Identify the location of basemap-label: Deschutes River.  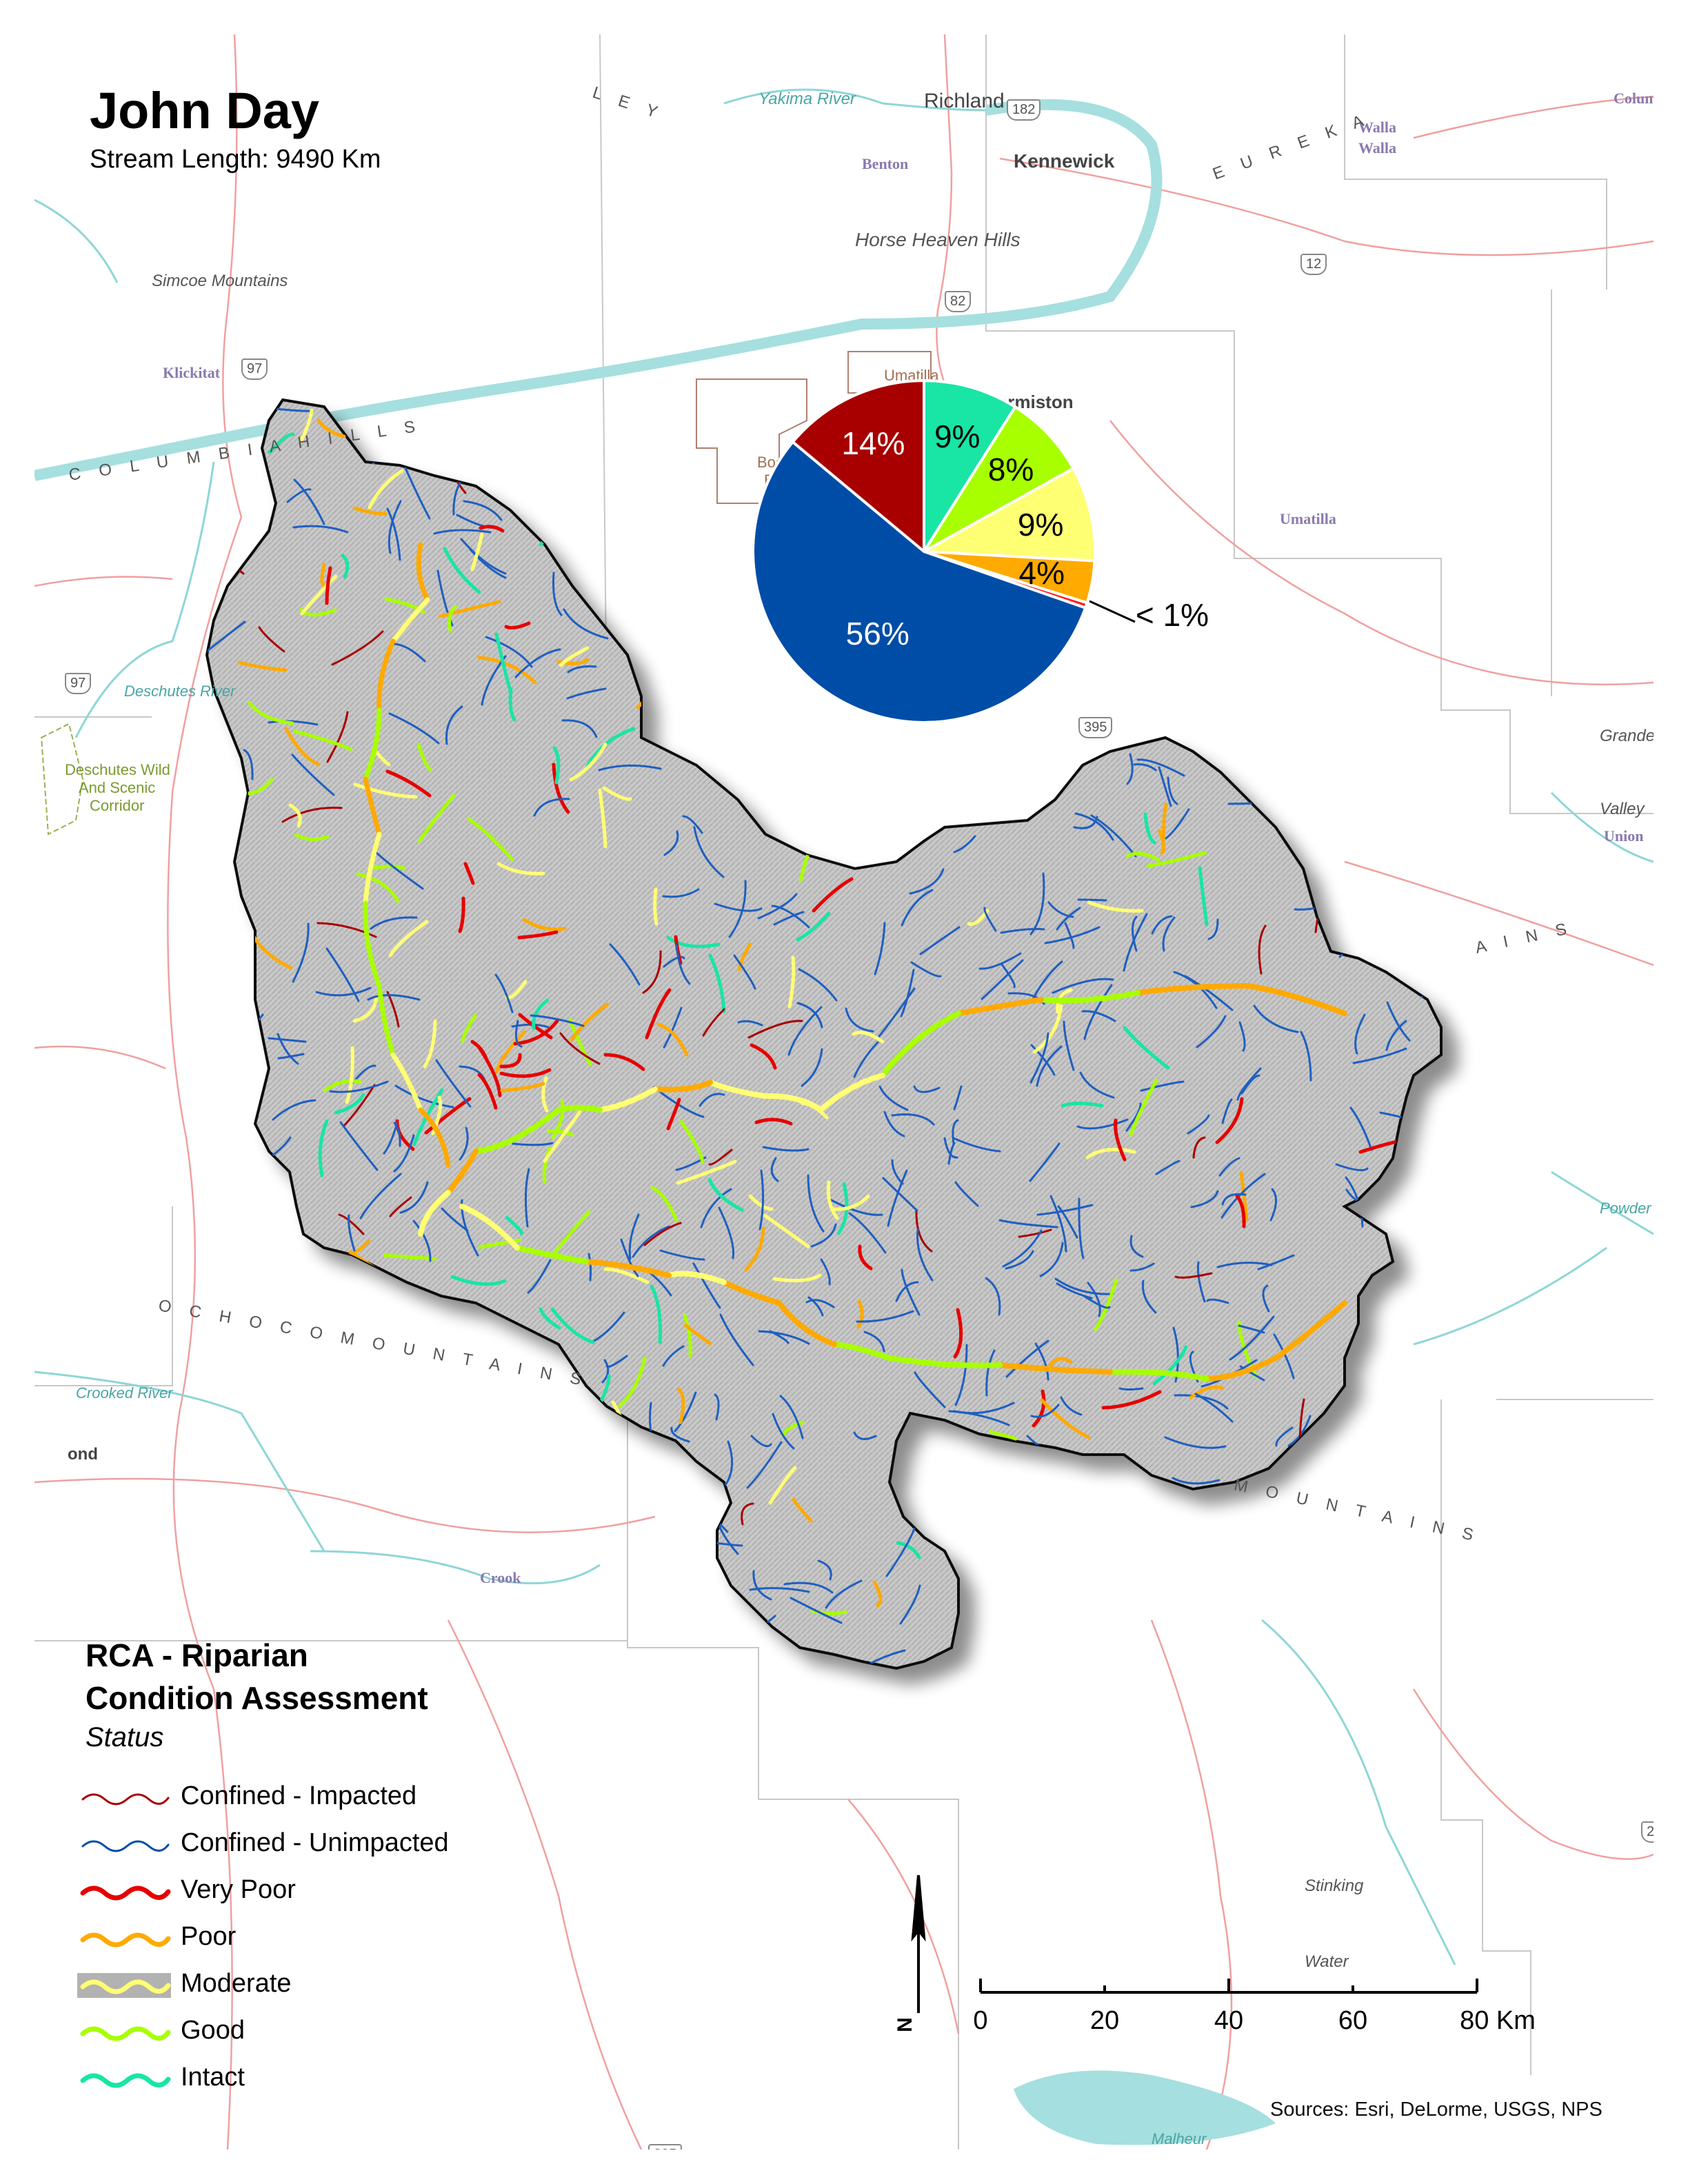
(180, 691).